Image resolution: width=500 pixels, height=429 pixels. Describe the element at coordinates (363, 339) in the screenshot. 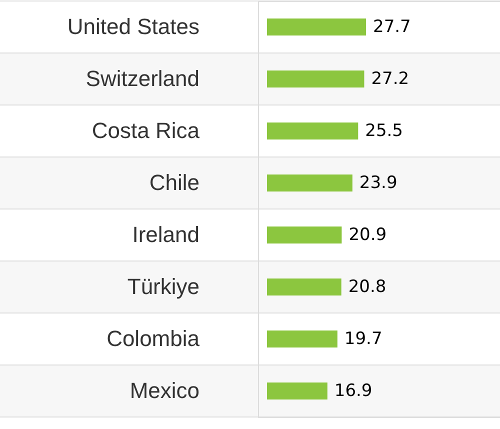

I see `data-label: 19.7` at that location.